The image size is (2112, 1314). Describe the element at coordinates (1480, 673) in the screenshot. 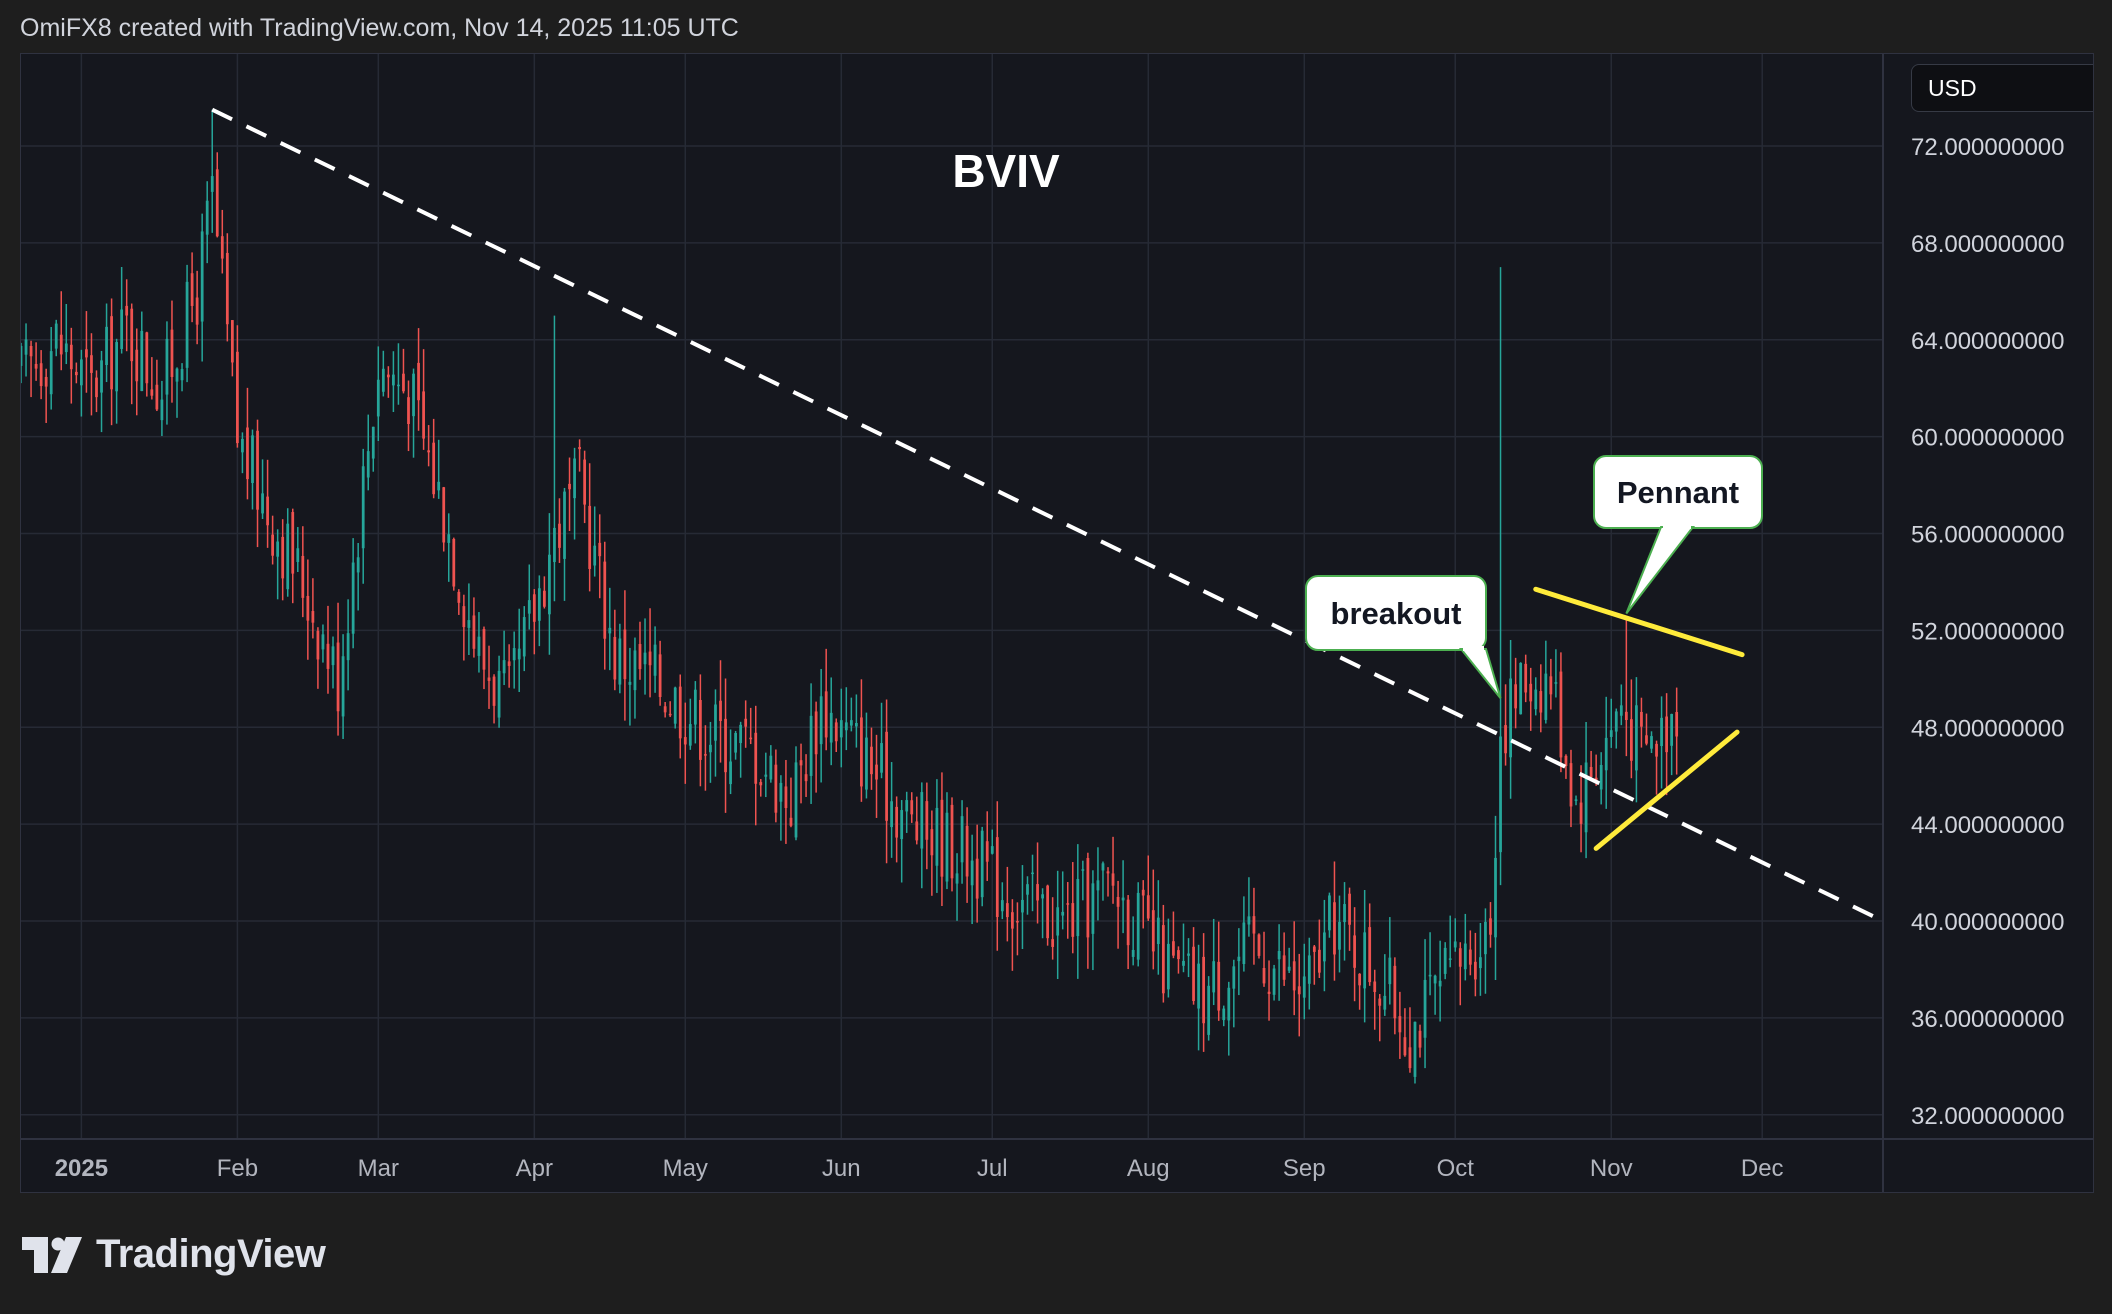

I see `callout-tail` at that location.